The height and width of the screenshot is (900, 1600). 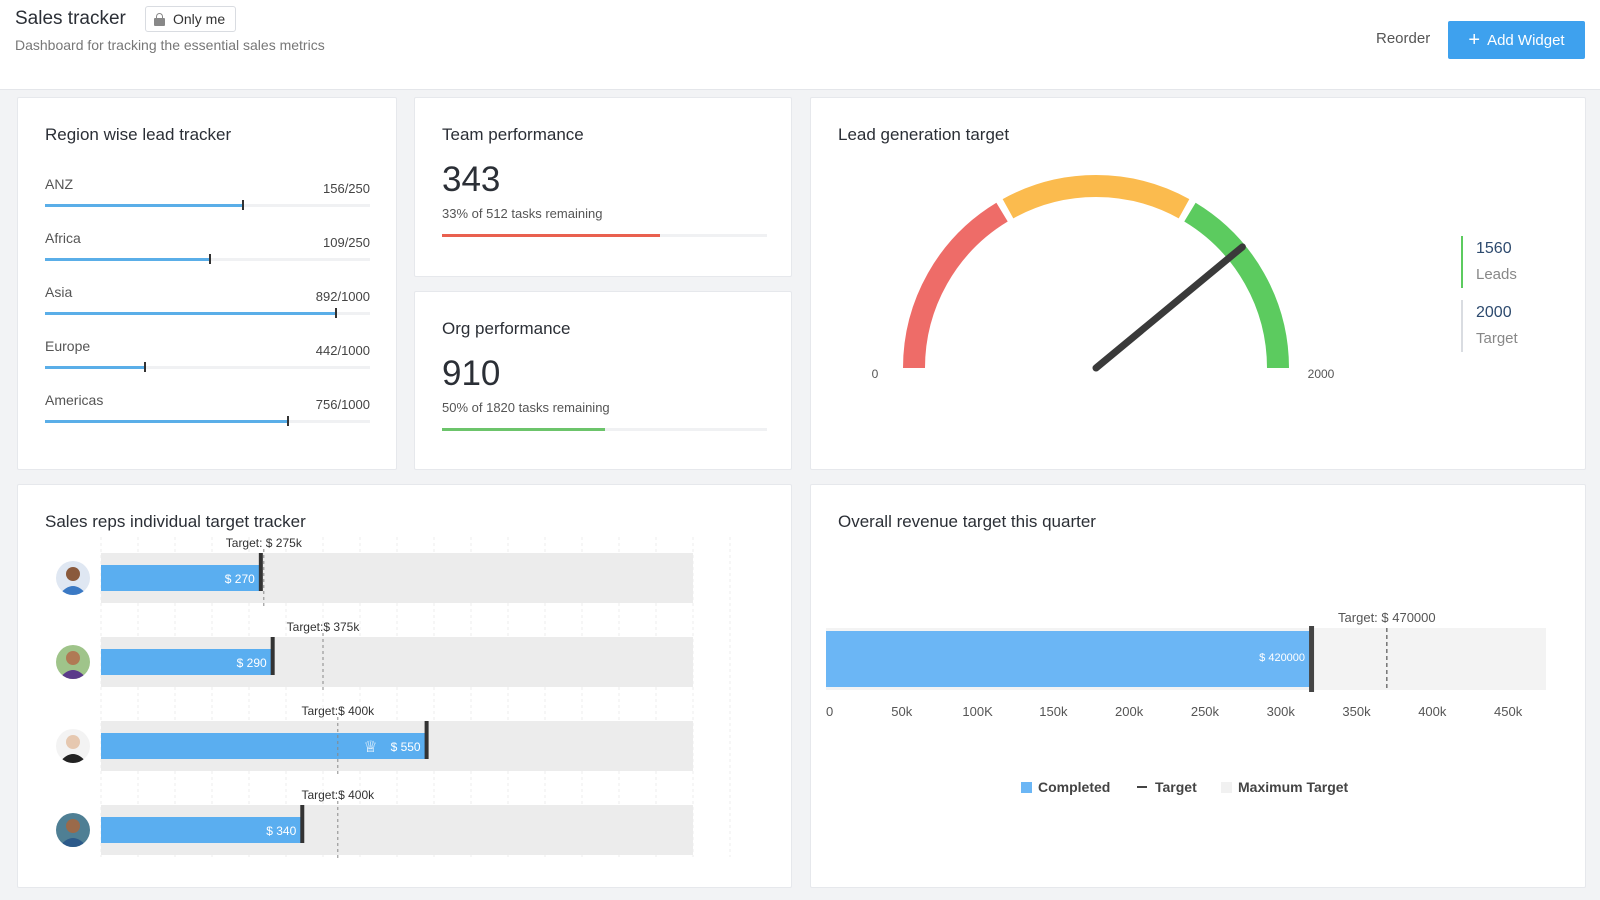 What do you see at coordinates (68, 346) in the screenshot?
I see `region-name: Europe` at bounding box center [68, 346].